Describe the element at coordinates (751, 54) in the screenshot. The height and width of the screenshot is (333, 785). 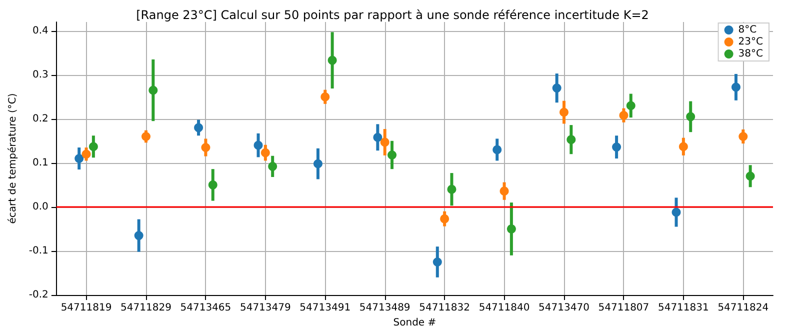
I see `legend-label: 38°C` at that location.